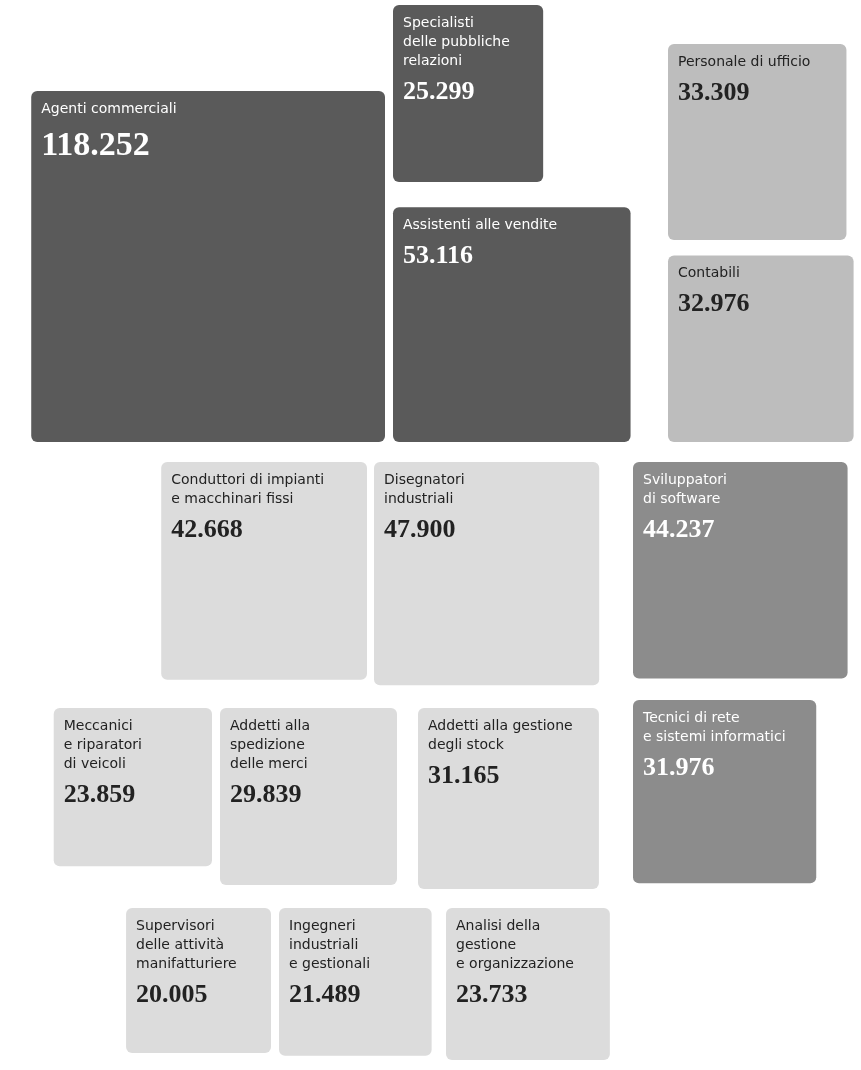 Image resolution: width=861 pixels, height=1070 pixels. I want to click on data-label: 29.839, so click(266, 793).